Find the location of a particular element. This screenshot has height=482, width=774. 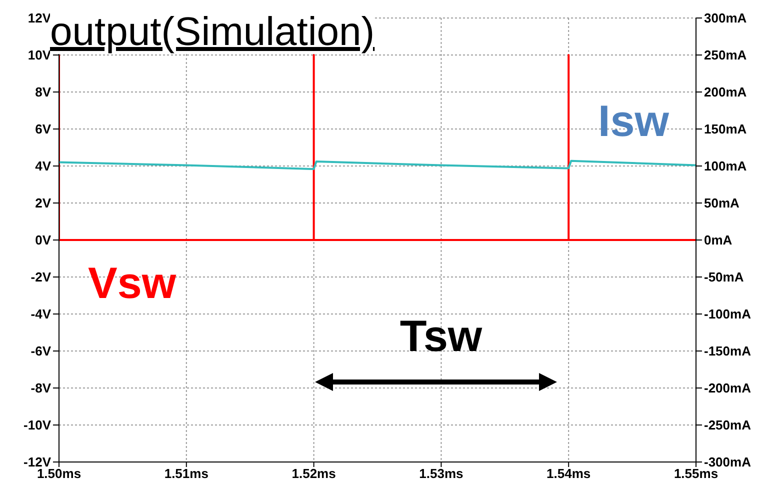

y-tick-label: -4V is located at coordinates (41, 314).